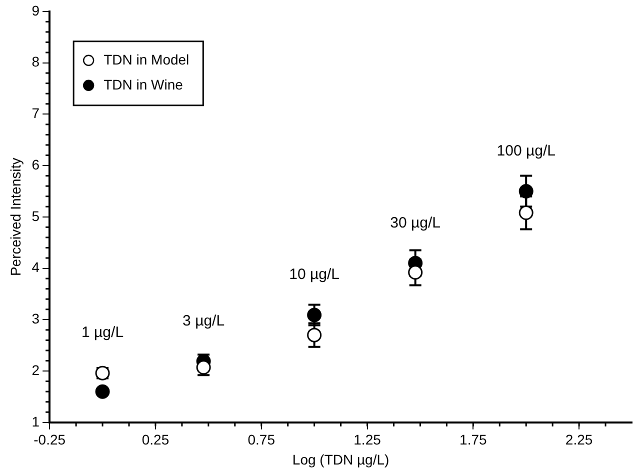 The height and width of the screenshot is (471, 640). I want to click on y-tick-label: 9, so click(36, 10).